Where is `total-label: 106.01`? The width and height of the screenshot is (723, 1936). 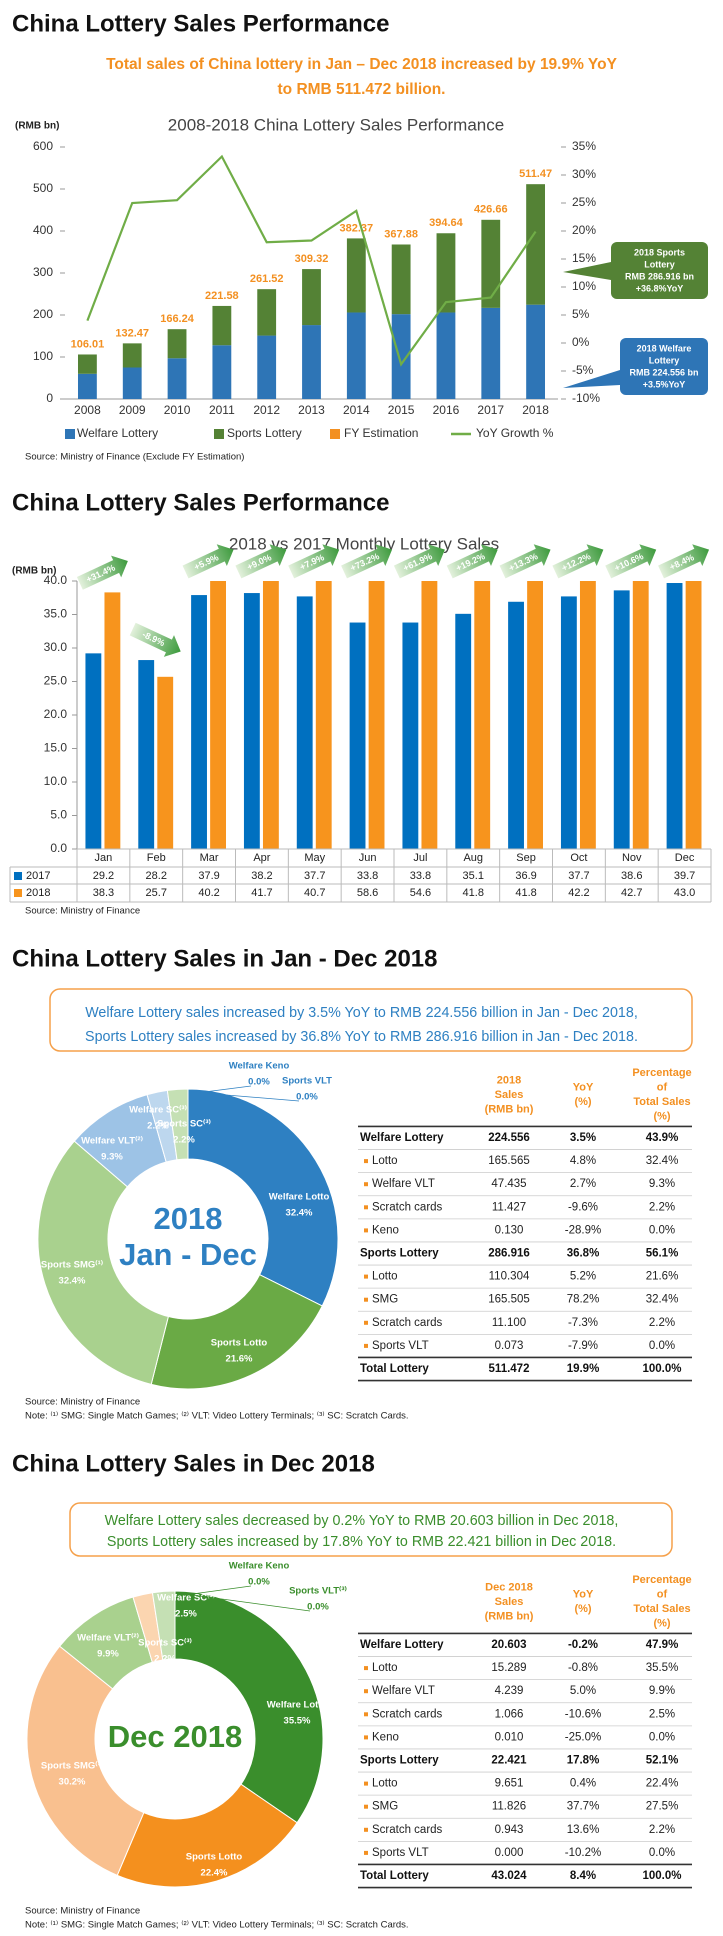 total-label: 106.01 is located at coordinates (88, 344).